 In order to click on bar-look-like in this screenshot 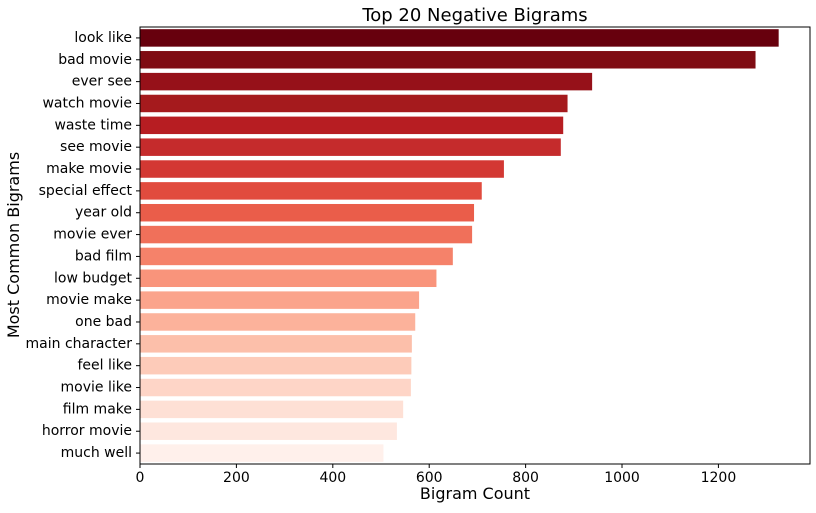, I will do `click(459, 38)`.